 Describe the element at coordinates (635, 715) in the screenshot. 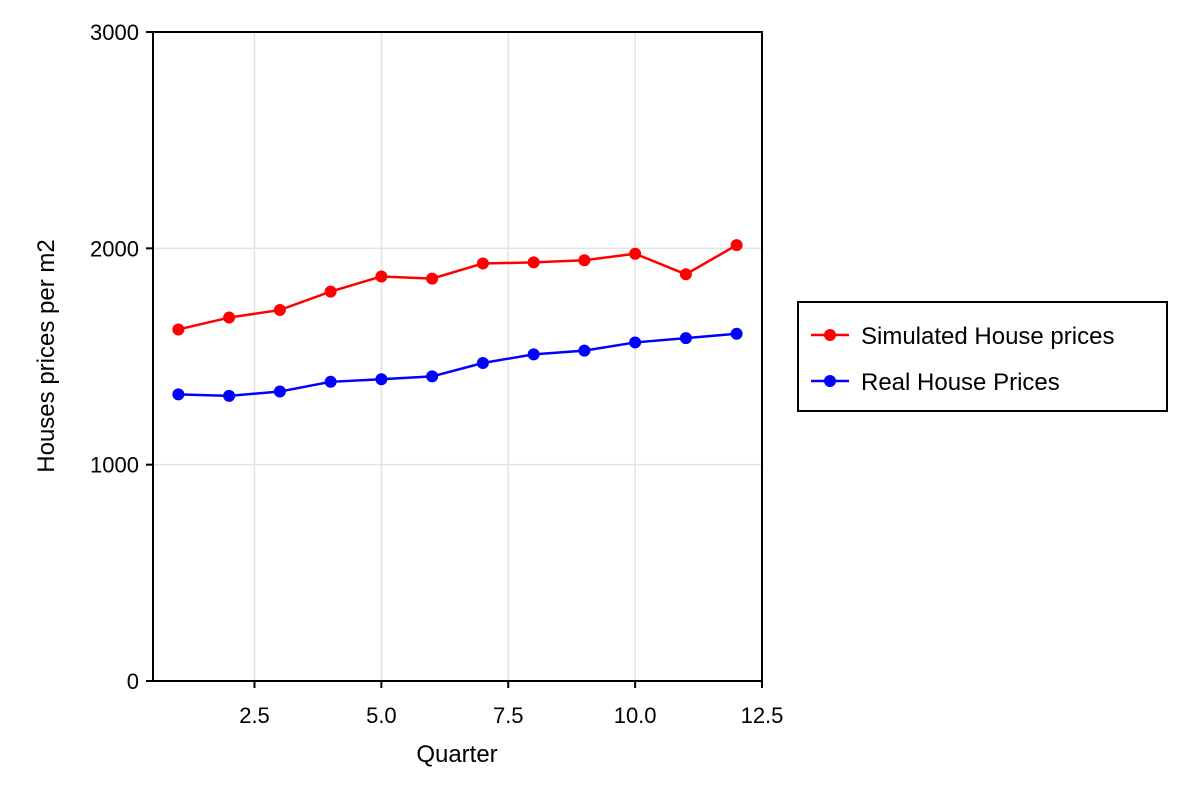

I see `x-tick-label: 10.0` at that location.